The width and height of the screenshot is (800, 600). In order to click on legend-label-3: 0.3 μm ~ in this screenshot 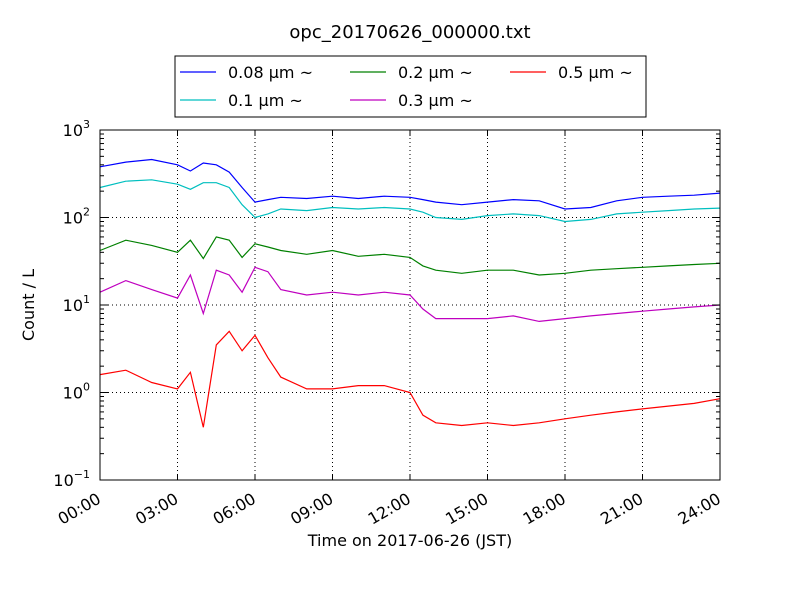, I will do `click(435, 100)`.